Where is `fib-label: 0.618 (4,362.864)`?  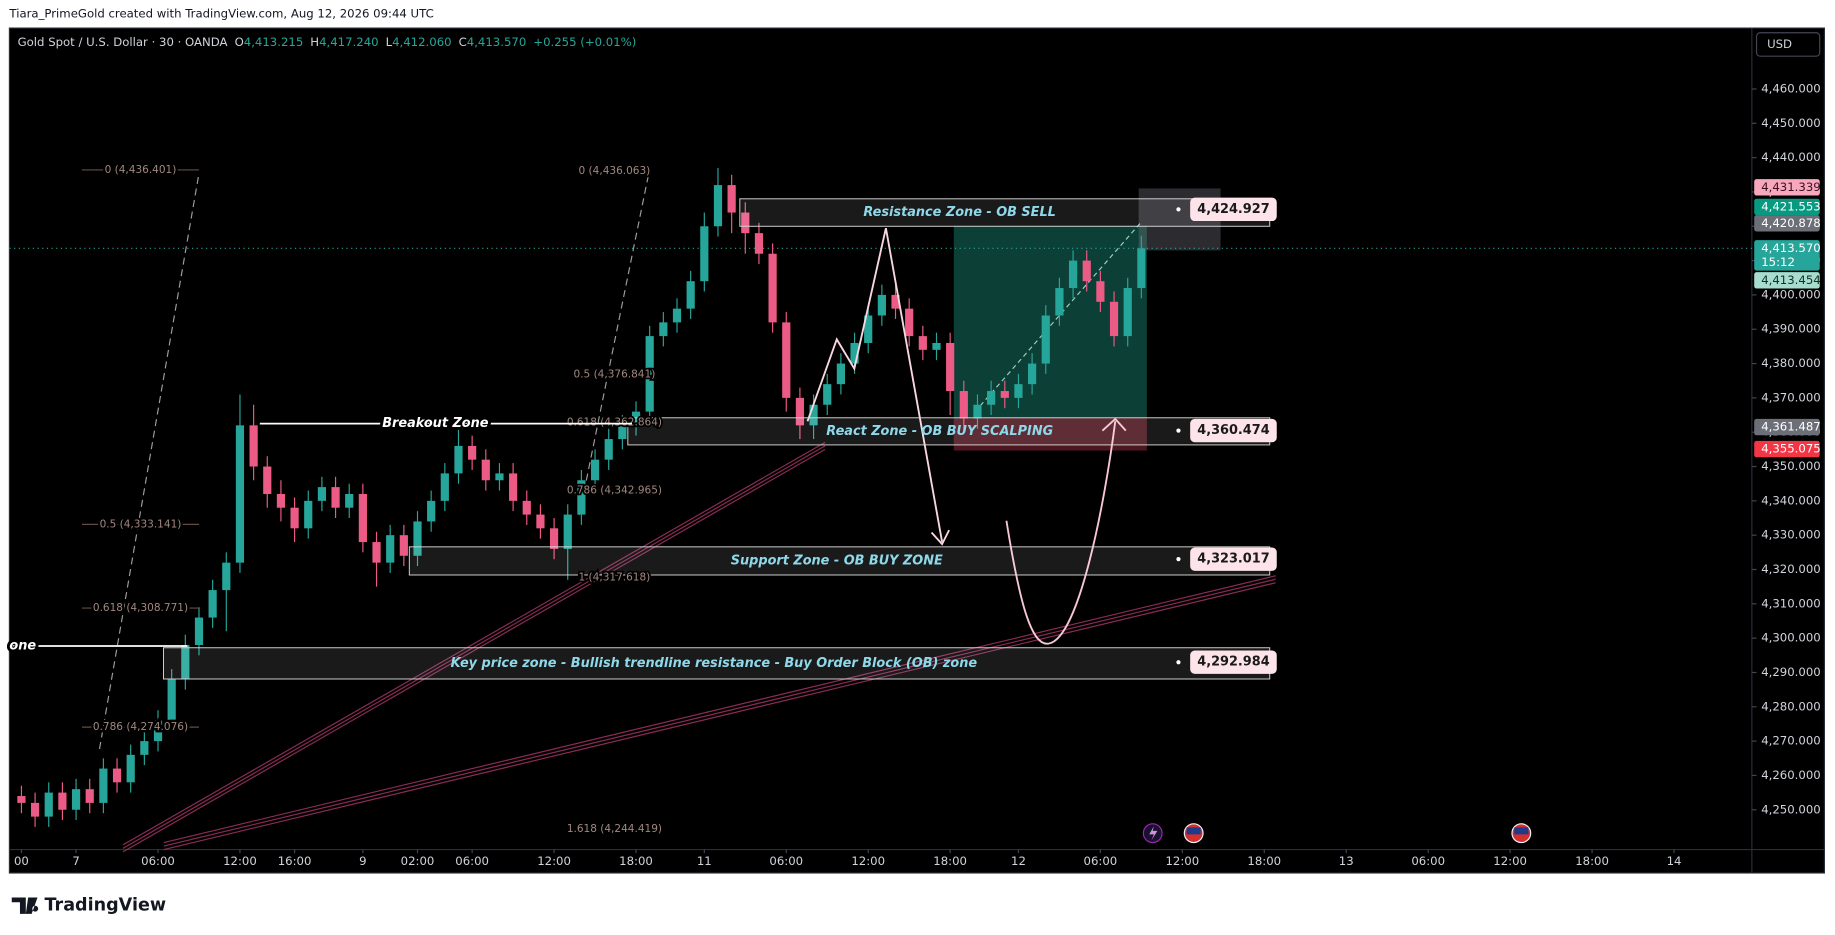
fib-label: 0.618 (4,362.864) is located at coordinates (614, 422).